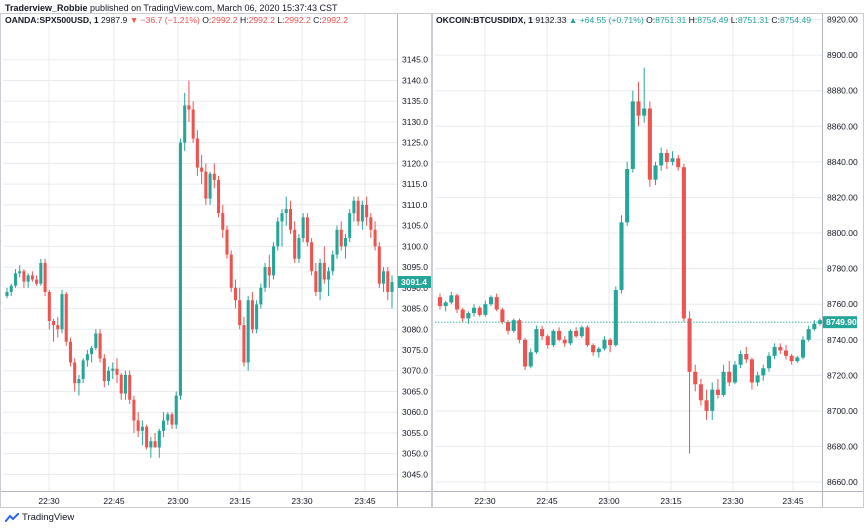  Describe the element at coordinates (52, 20) in the screenshot. I see `symbol-name: OANDA:SPX500USD, 1` at that location.